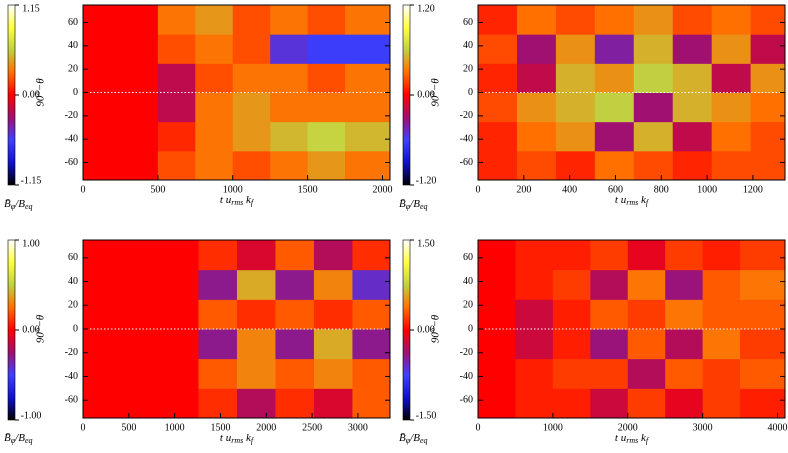 Image resolution: width=788 pixels, height=453 pixels. Describe the element at coordinates (632, 438) in the screenshot. I see `x-axis-label: t urms kf` at that location.